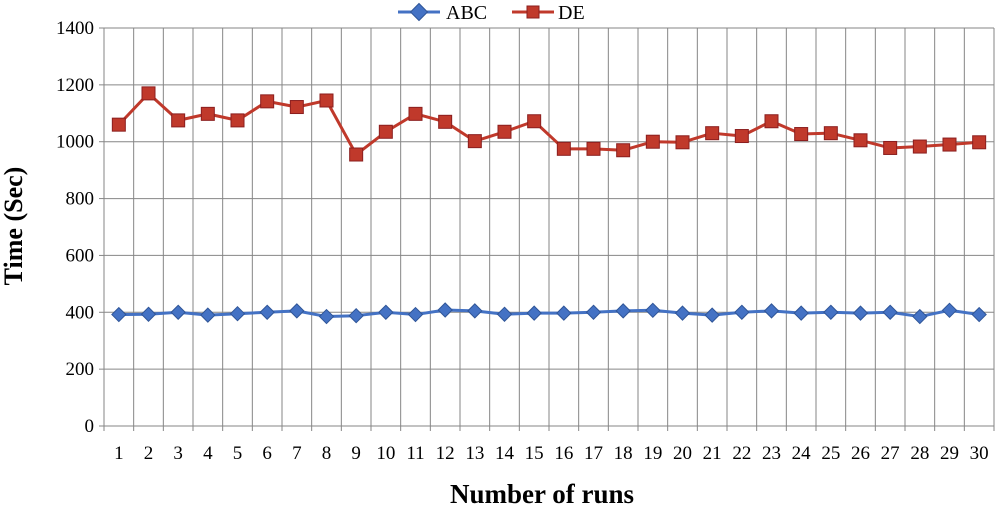 This screenshot has height=511, width=1000. Describe the element at coordinates (327, 453) in the screenshot. I see `x-tick-label: 8` at that location.